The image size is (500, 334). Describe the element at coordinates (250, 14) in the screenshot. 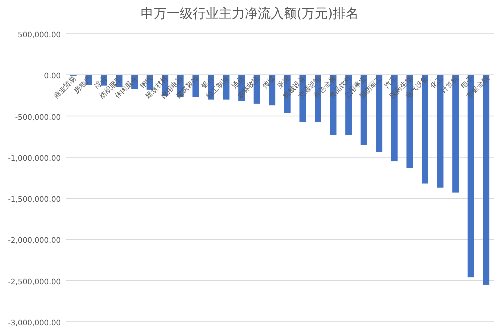

I see `chart-title: 申万一级行业主力净流入额(万元)排名` at that location.